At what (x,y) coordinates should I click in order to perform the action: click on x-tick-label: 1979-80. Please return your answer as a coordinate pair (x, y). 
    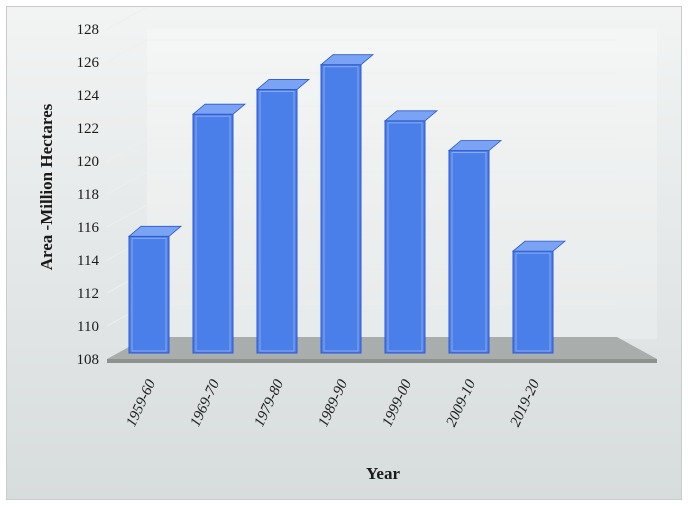
    Looking at the image, I should click on (270, 403).